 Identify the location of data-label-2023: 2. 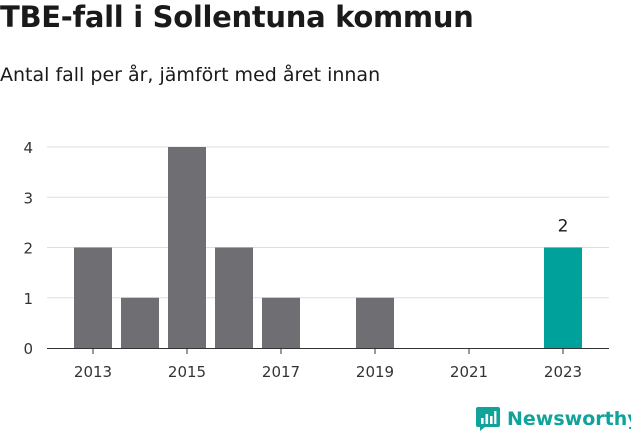
(563, 227).